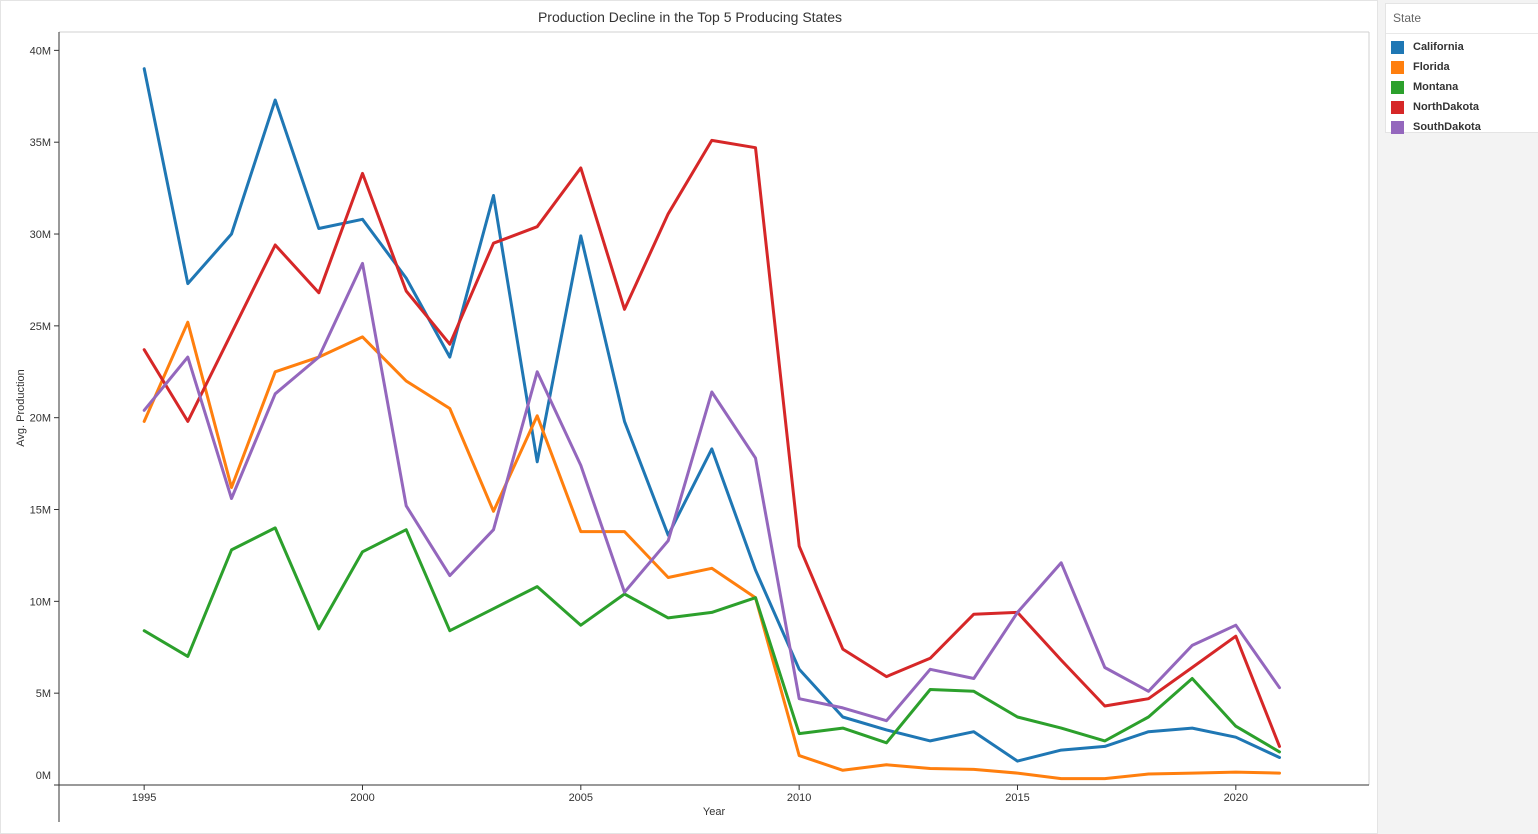 The height and width of the screenshot is (834, 1538). I want to click on y-axis-ticks: 0M 5M 10M 15M 20M 25M 30M 35M 40M, so click(44, 415).